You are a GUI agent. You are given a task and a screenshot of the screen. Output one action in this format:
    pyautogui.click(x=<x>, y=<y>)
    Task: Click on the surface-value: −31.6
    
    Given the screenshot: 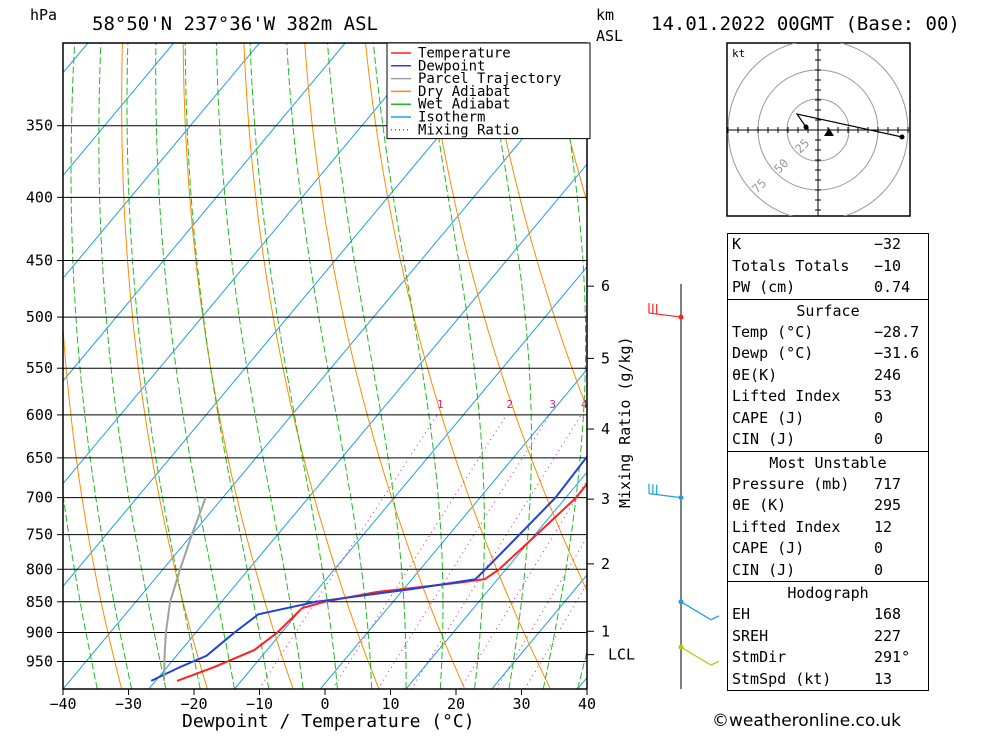 What is the action you would take?
    pyautogui.click(x=899, y=354)
    